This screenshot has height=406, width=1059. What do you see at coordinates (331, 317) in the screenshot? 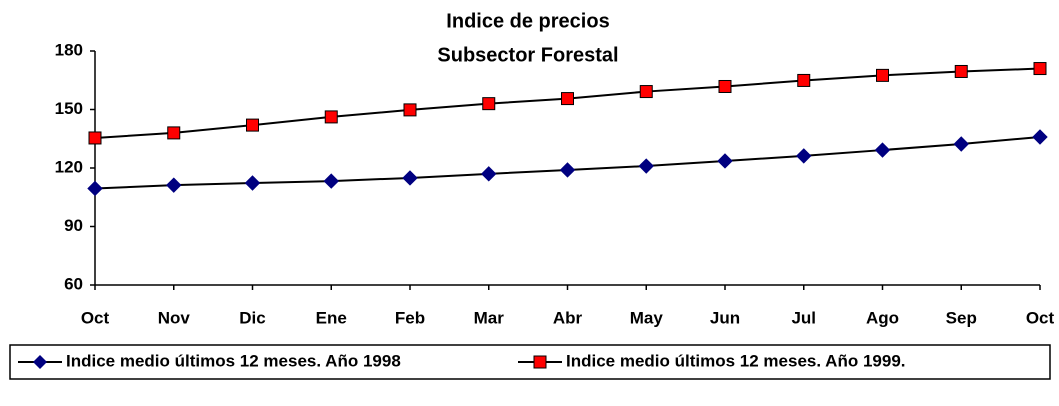
I see `x-tick-label: Ene` at bounding box center [331, 317].